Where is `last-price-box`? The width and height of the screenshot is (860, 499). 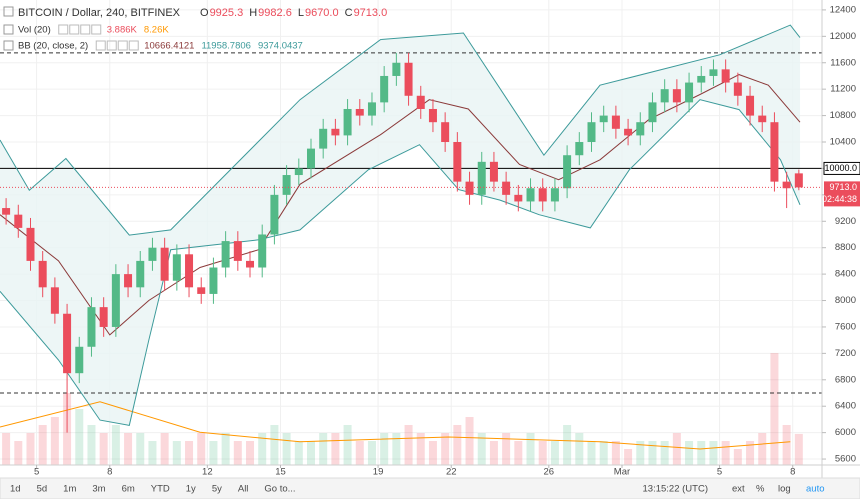 last-price-box is located at coordinates (842, 194).